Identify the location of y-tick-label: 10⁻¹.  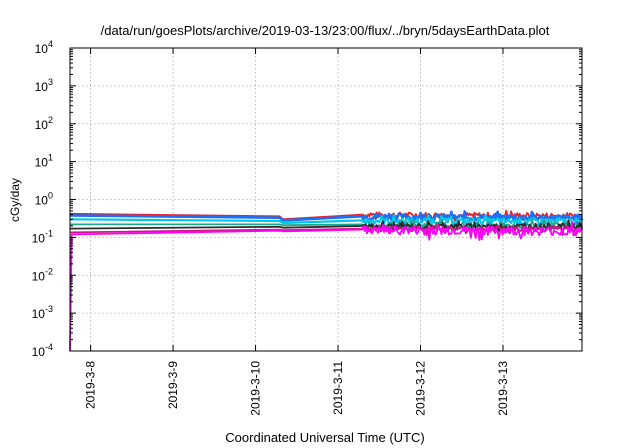
(42, 236).